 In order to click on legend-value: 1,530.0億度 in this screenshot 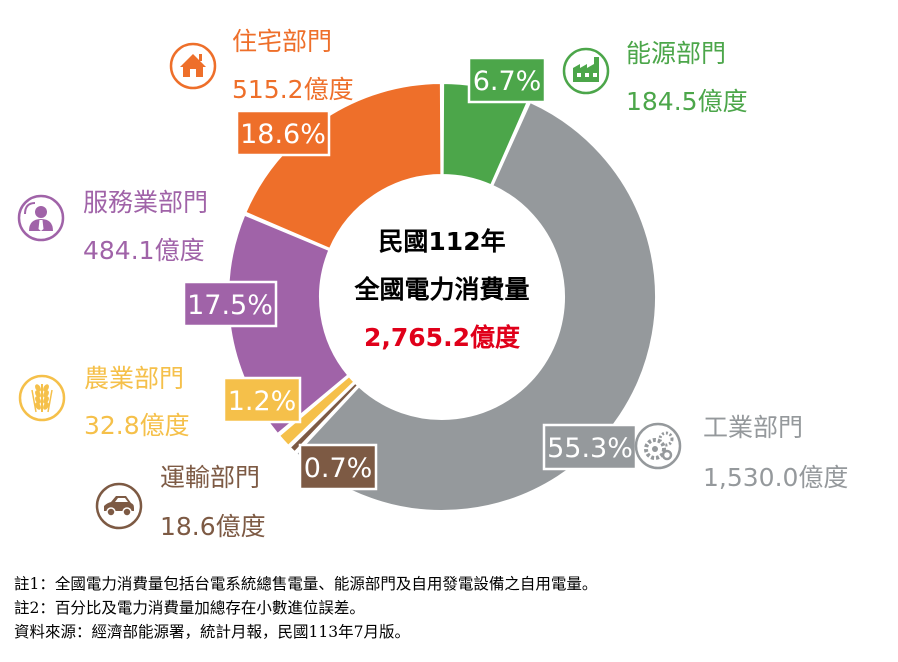, I will do `click(775, 477)`.